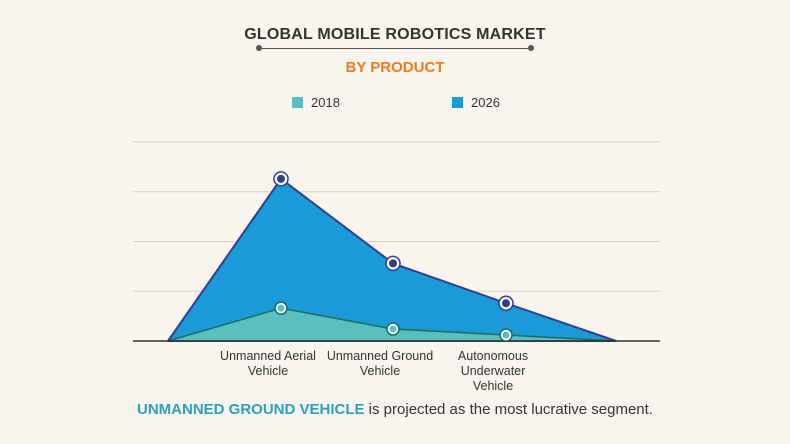 This screenshot has height=444, width=790. Describe the element at coordinates (485, 102) in the screenshot. I see `legend-label-2026: 2026` at that location.